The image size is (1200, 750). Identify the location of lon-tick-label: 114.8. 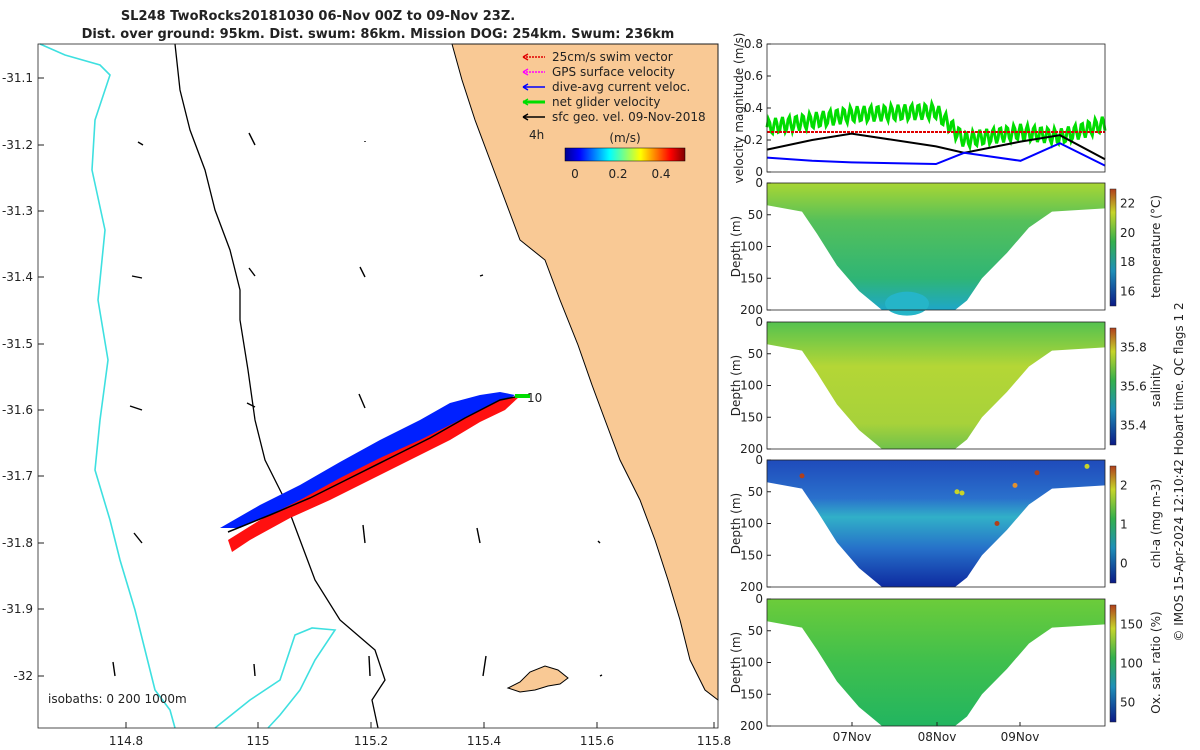
(126, 741).